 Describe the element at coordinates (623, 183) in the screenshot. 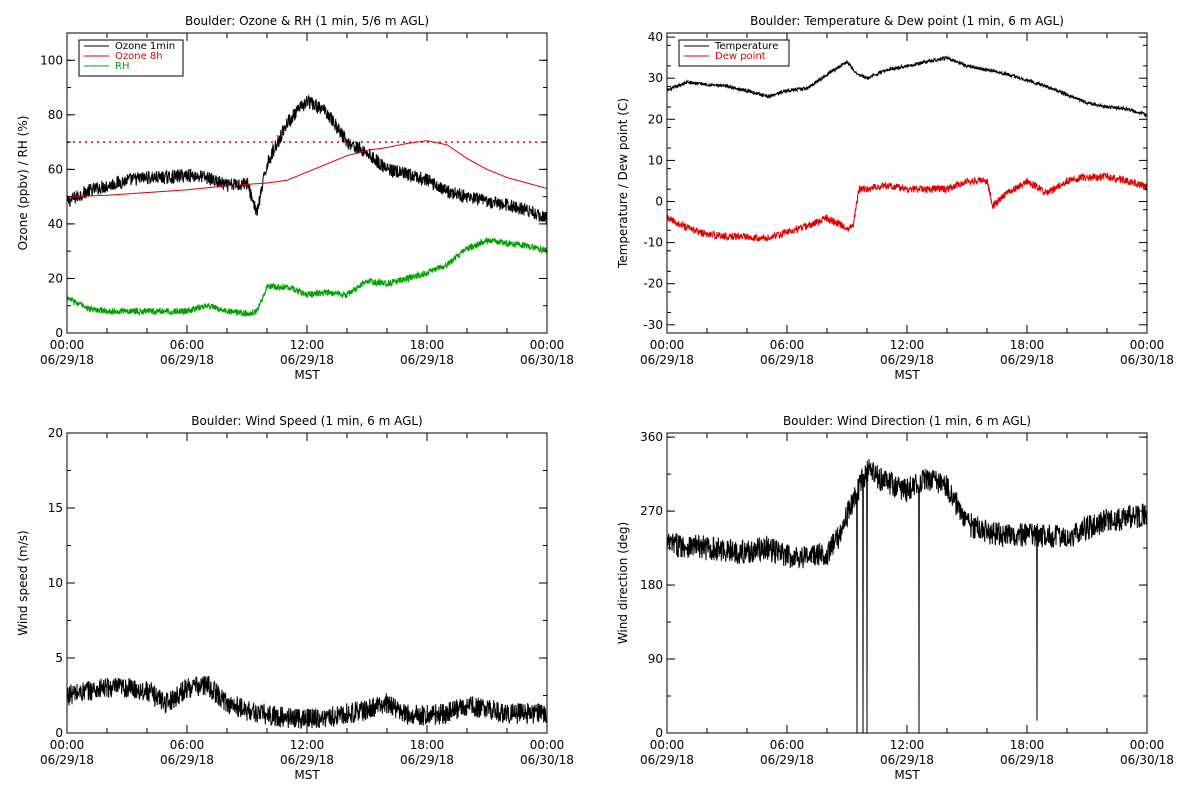

I see `y-axis-label: Temperature / Dew point (C)` at that location.